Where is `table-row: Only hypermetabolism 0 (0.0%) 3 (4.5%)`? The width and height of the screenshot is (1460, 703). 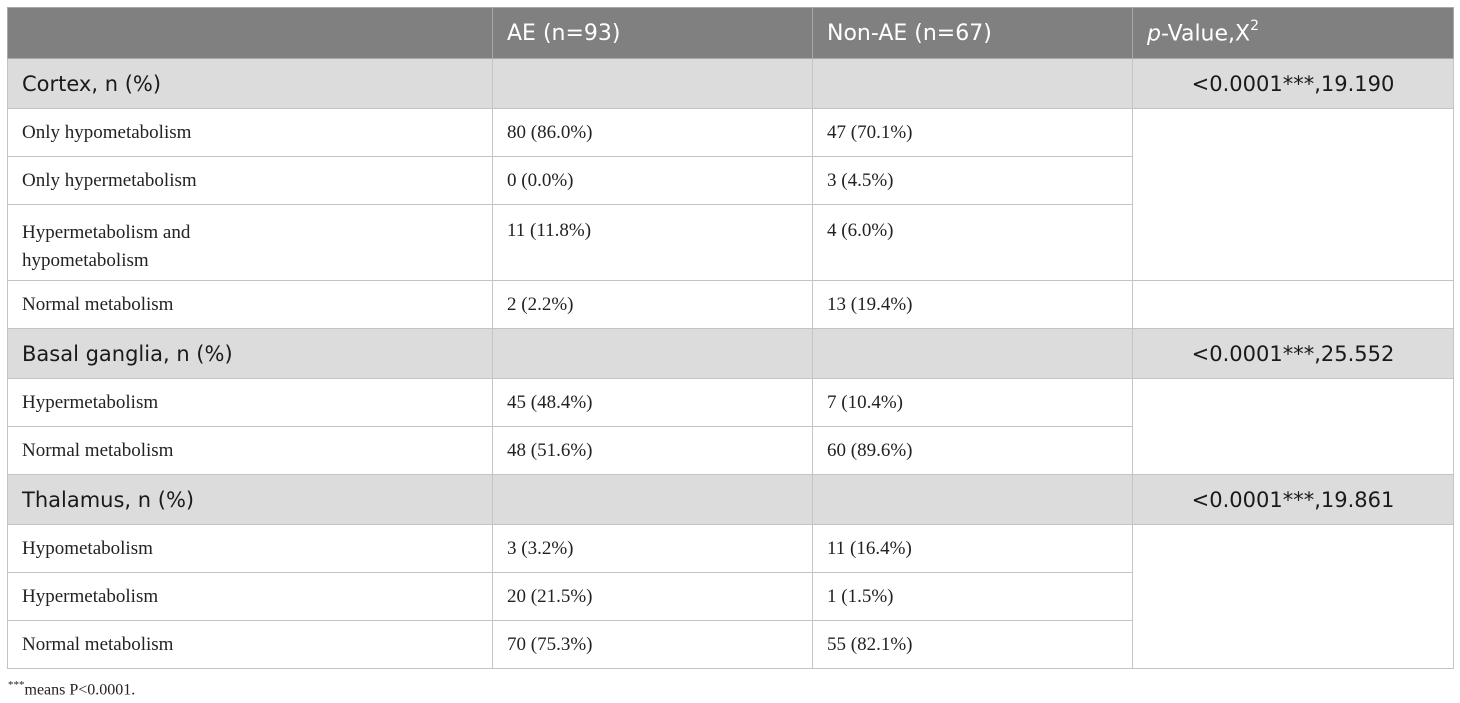
table-row: Only hypermetabolism 0 (0.0%) 3 (4.5%) is located at coordinates (730, 180).